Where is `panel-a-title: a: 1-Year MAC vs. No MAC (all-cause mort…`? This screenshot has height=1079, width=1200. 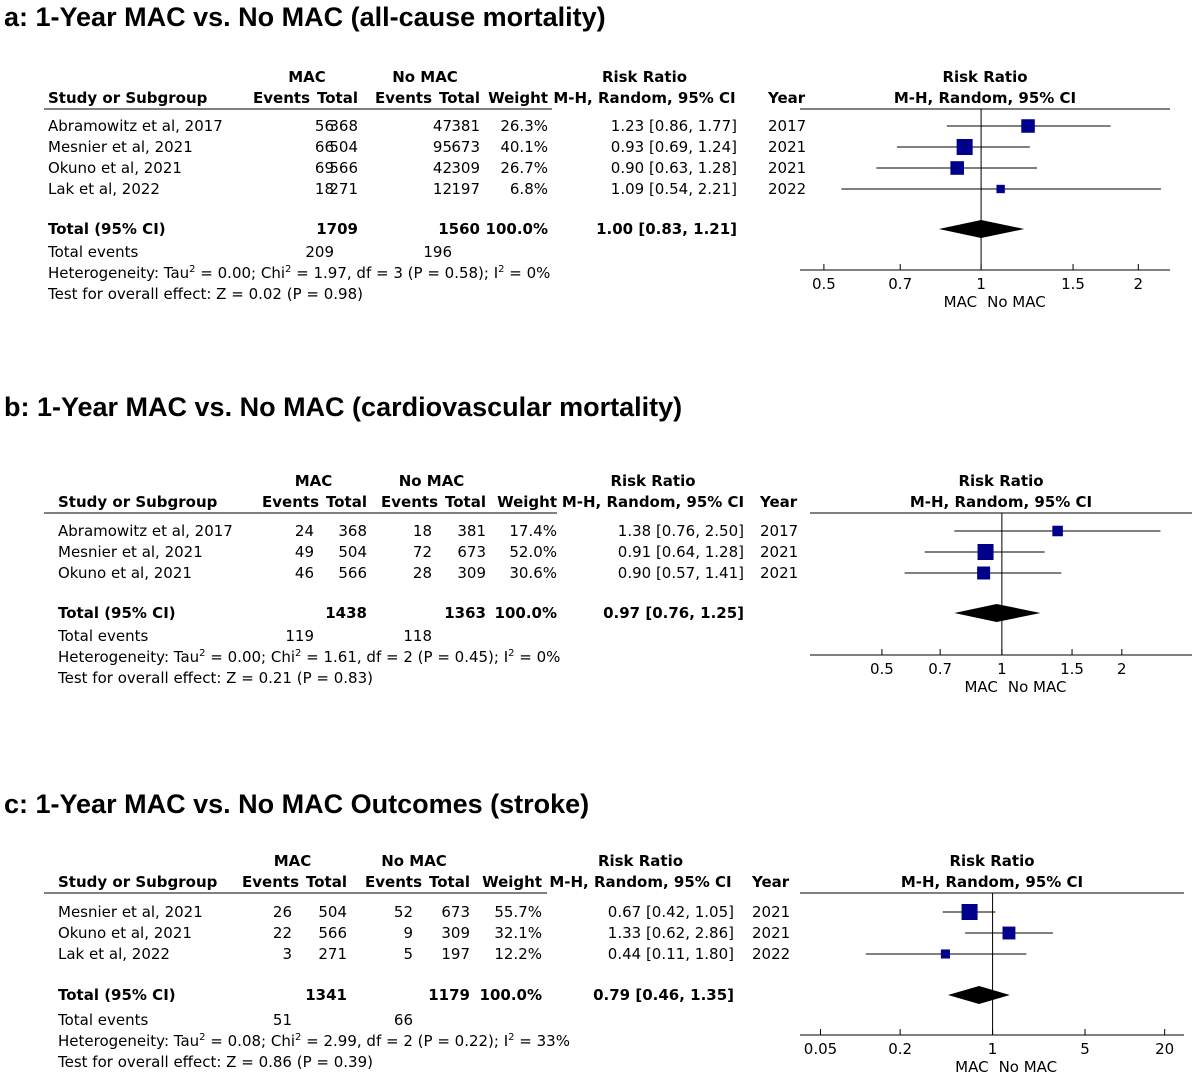 panel-a-title: a: 1-Year MAC vs. No MAC (all-cause mort… is located at coordinates (305, 17).